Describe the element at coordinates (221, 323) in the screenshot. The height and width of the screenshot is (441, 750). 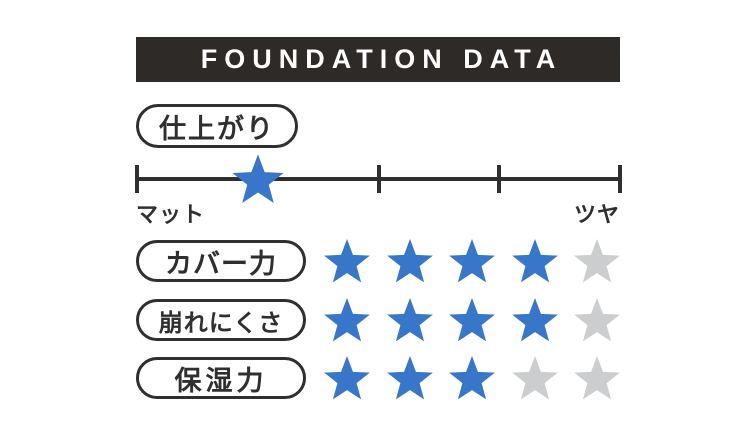
I see `rating-label: 崩れにくさ` at that location.